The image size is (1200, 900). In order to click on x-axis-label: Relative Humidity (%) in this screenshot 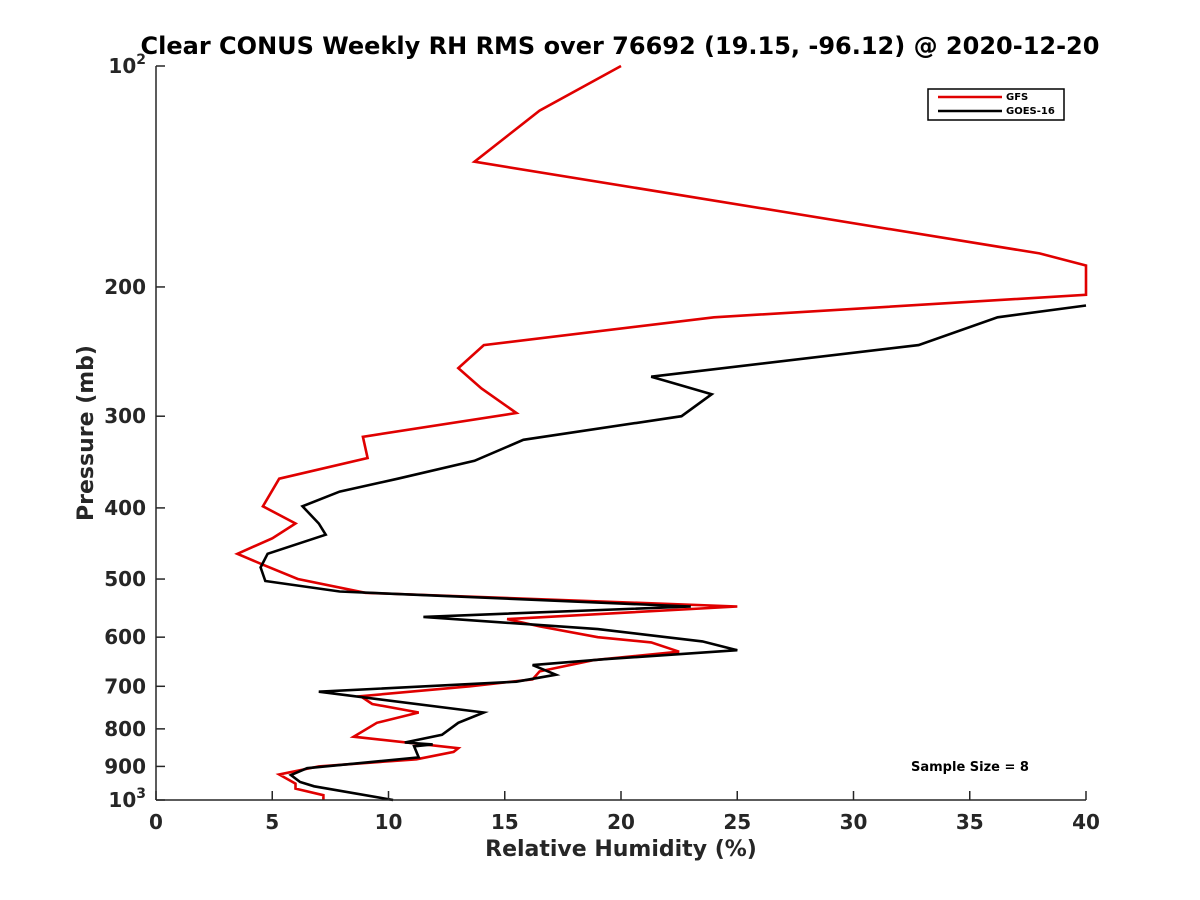, I will do `click(621, 849)`.